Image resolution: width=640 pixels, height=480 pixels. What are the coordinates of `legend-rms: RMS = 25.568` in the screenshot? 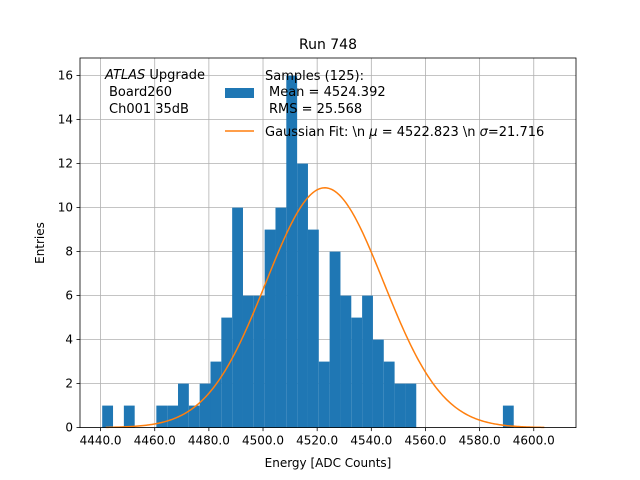 It's located at (315, 109).